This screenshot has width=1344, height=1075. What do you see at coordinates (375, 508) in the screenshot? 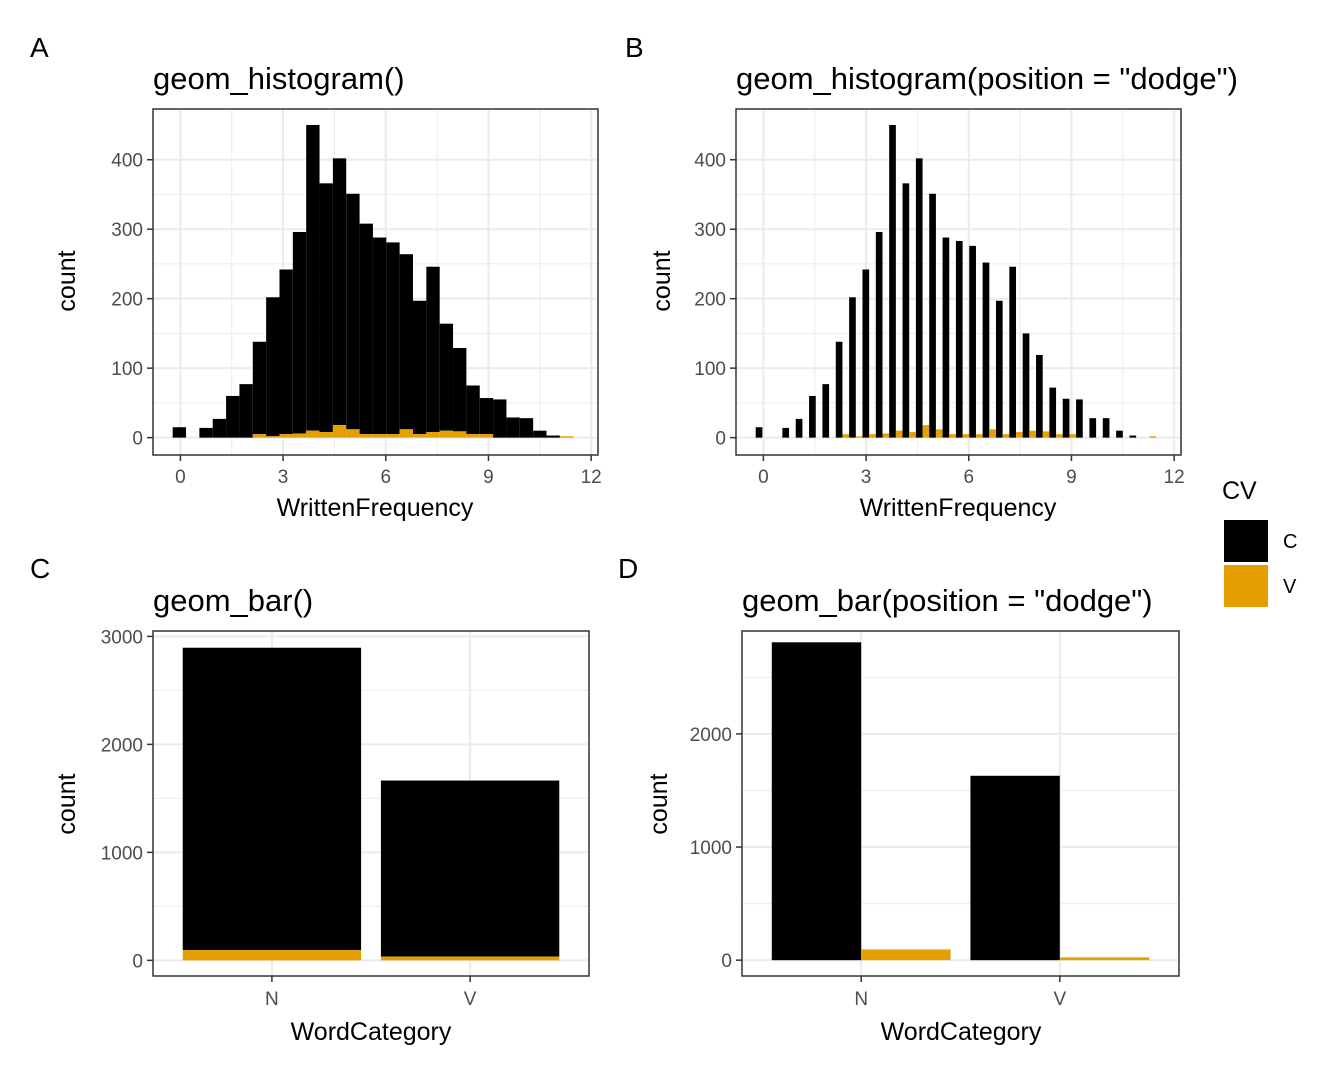
I see `panel-a-x-axis-title: WrittenFrequency` at bounding box center [375, 508].